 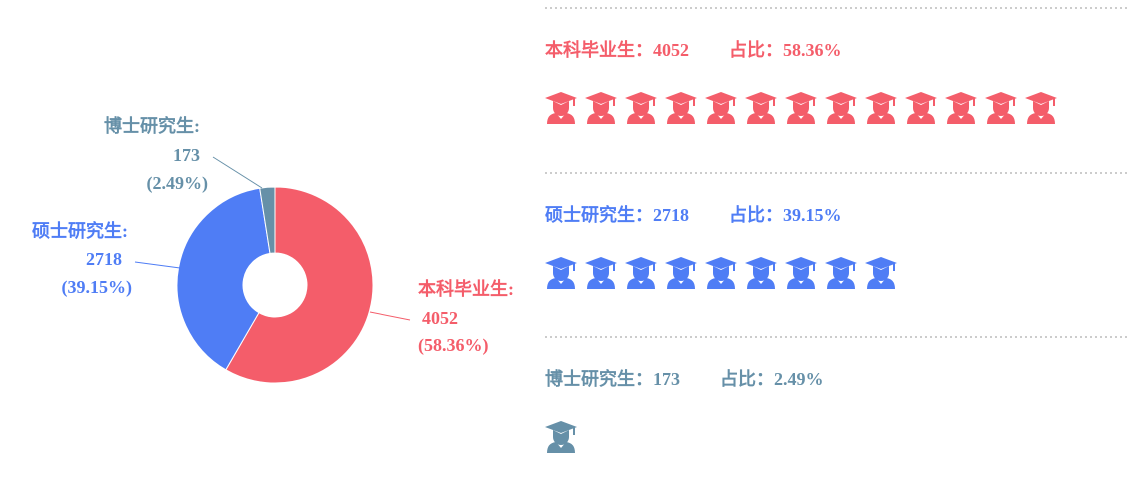 What do you see at coordinates (186, 155) in the screenshot?
I see `slice-value: 173` at bounding box center [186, 155].